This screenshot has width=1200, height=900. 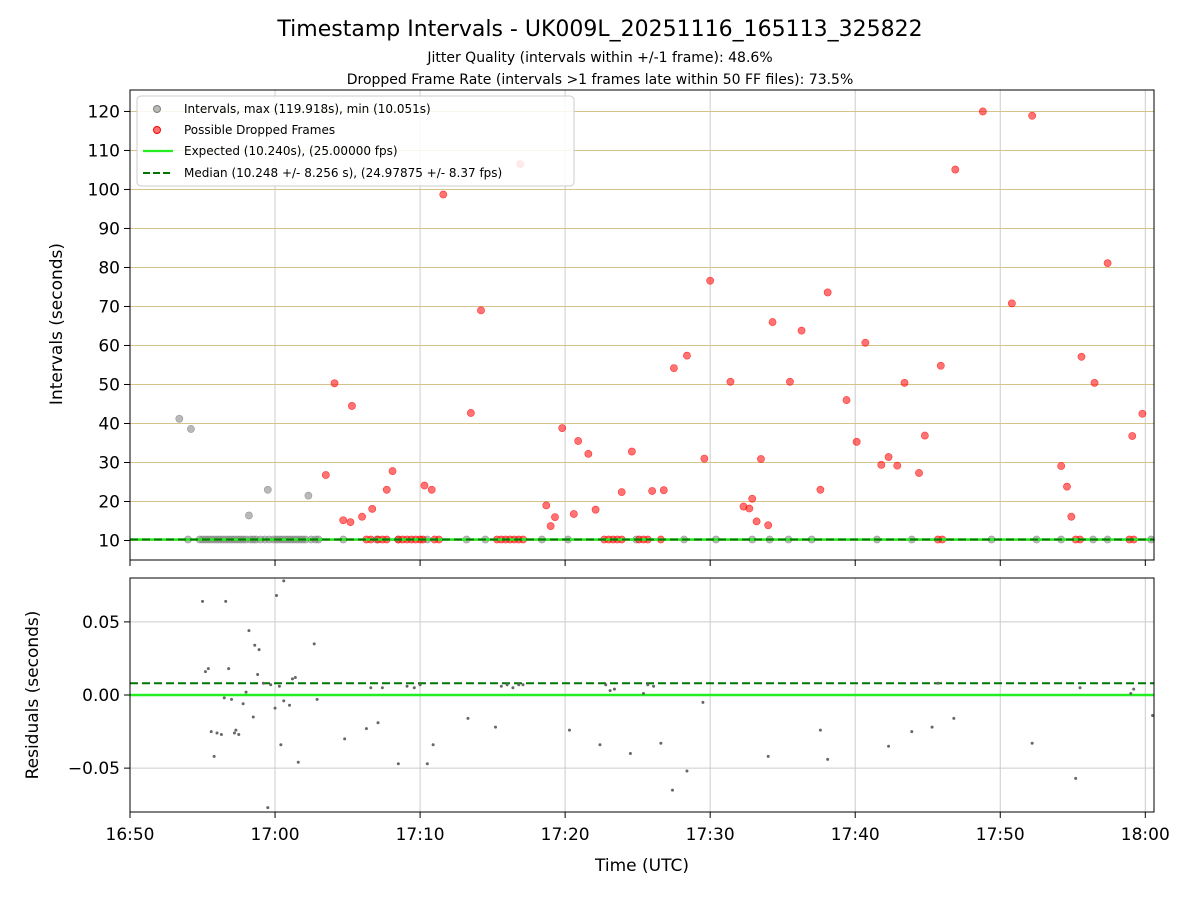 I want to click on x-tick-label: 17:40, so click(x=855, y=835).